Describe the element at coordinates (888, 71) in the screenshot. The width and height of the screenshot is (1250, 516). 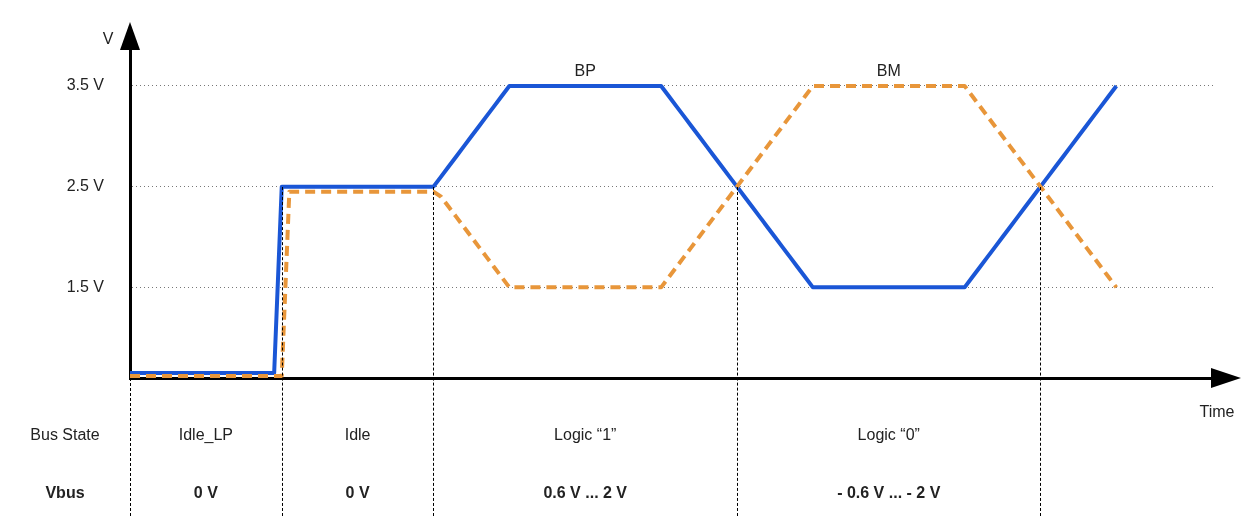
I see `series-label: BM` at that location.